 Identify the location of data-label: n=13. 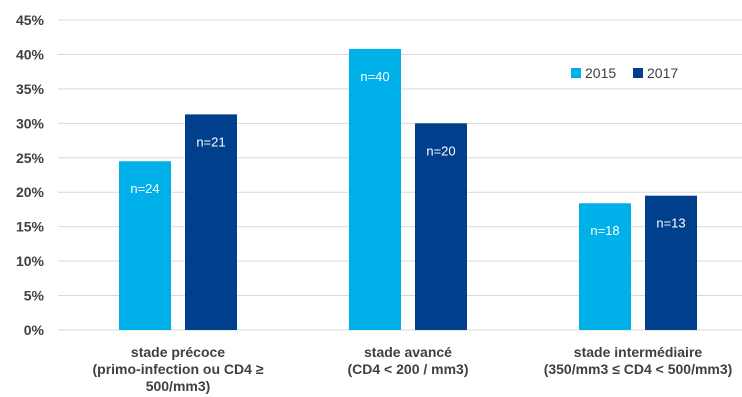
(670, 223).